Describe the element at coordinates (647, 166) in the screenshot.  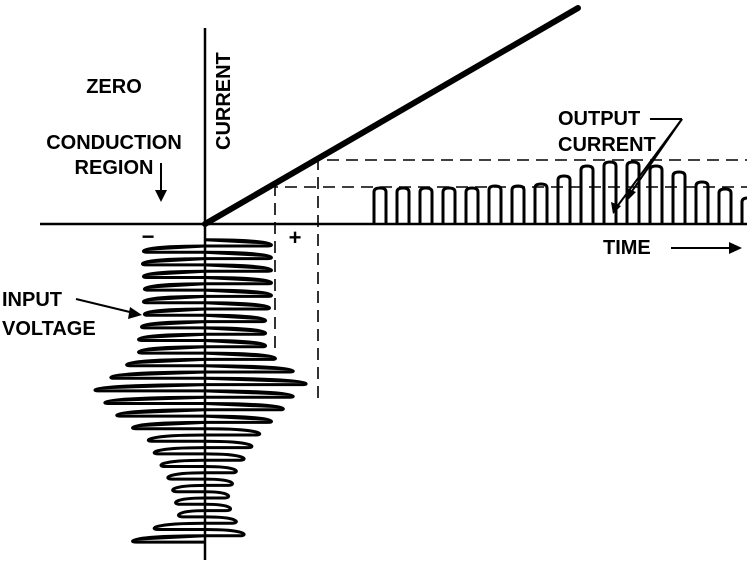
I see `output-current-arrow-icon` at that location.